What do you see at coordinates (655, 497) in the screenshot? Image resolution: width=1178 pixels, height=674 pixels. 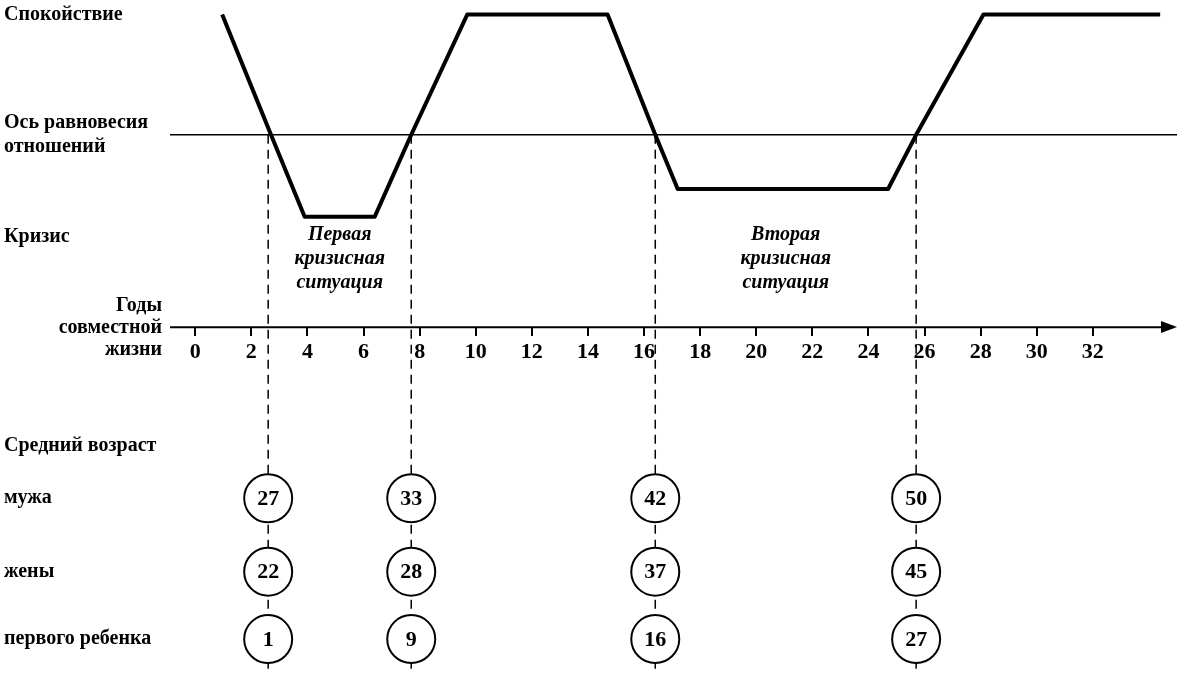 I see `annotation: 42` at bounding box center [655, 497].